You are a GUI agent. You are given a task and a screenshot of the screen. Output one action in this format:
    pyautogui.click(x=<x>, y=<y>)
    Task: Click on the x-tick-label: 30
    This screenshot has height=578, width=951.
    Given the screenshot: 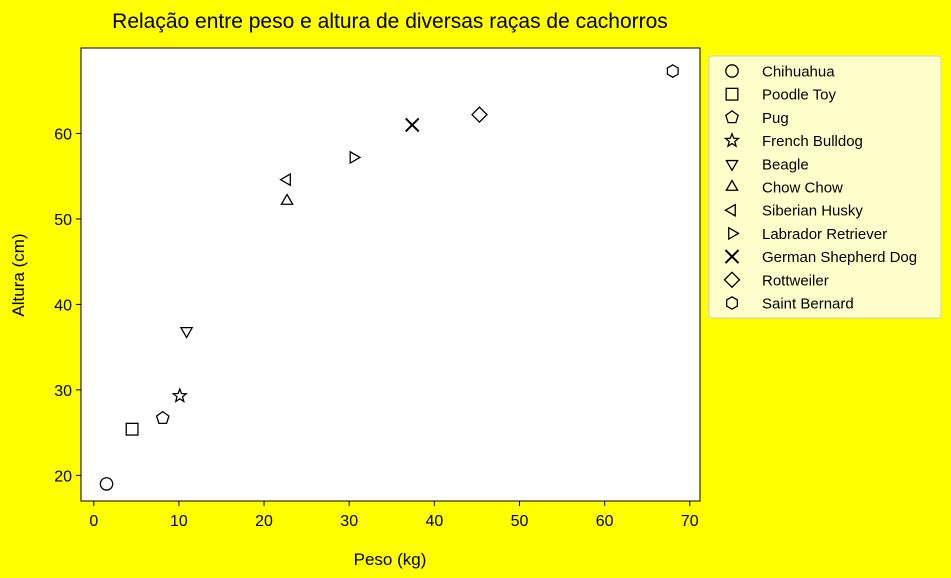 What is the action you would take?
    pyautogui.click(x=349, y=521)
    